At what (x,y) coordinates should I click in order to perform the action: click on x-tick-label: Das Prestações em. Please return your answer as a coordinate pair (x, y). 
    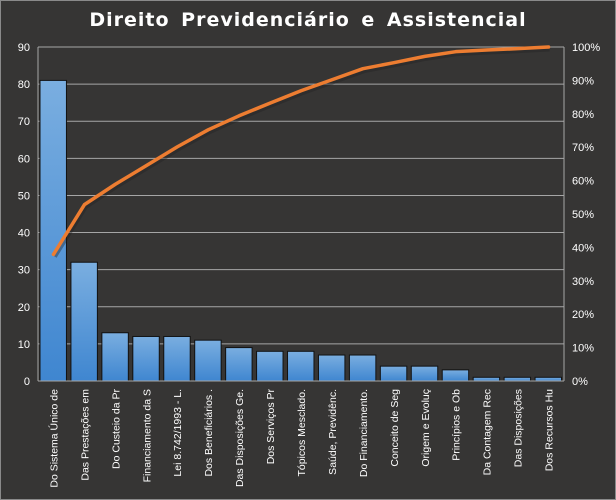
    Looking at the image, I should click on (85, 435).